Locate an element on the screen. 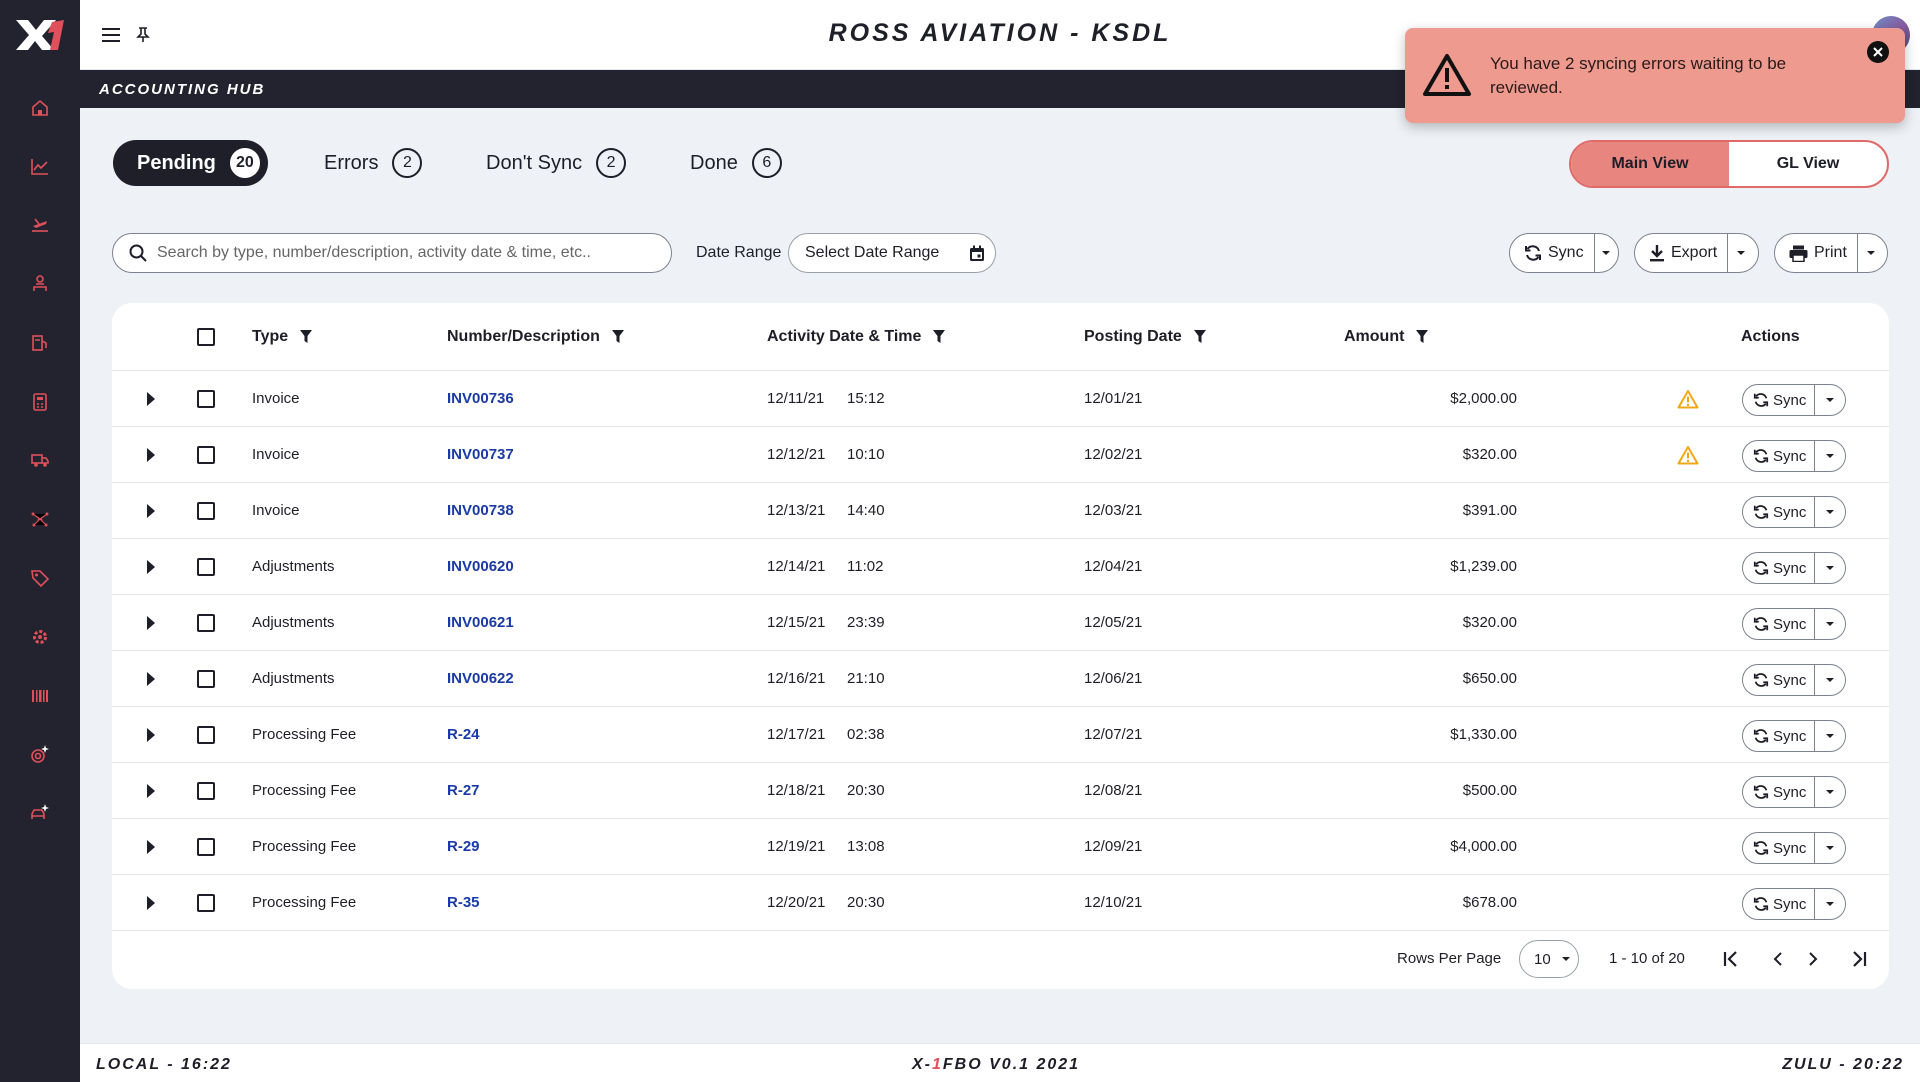  tab-dont-sync: Don't Sync 2 is located at coordinates (556, 163).